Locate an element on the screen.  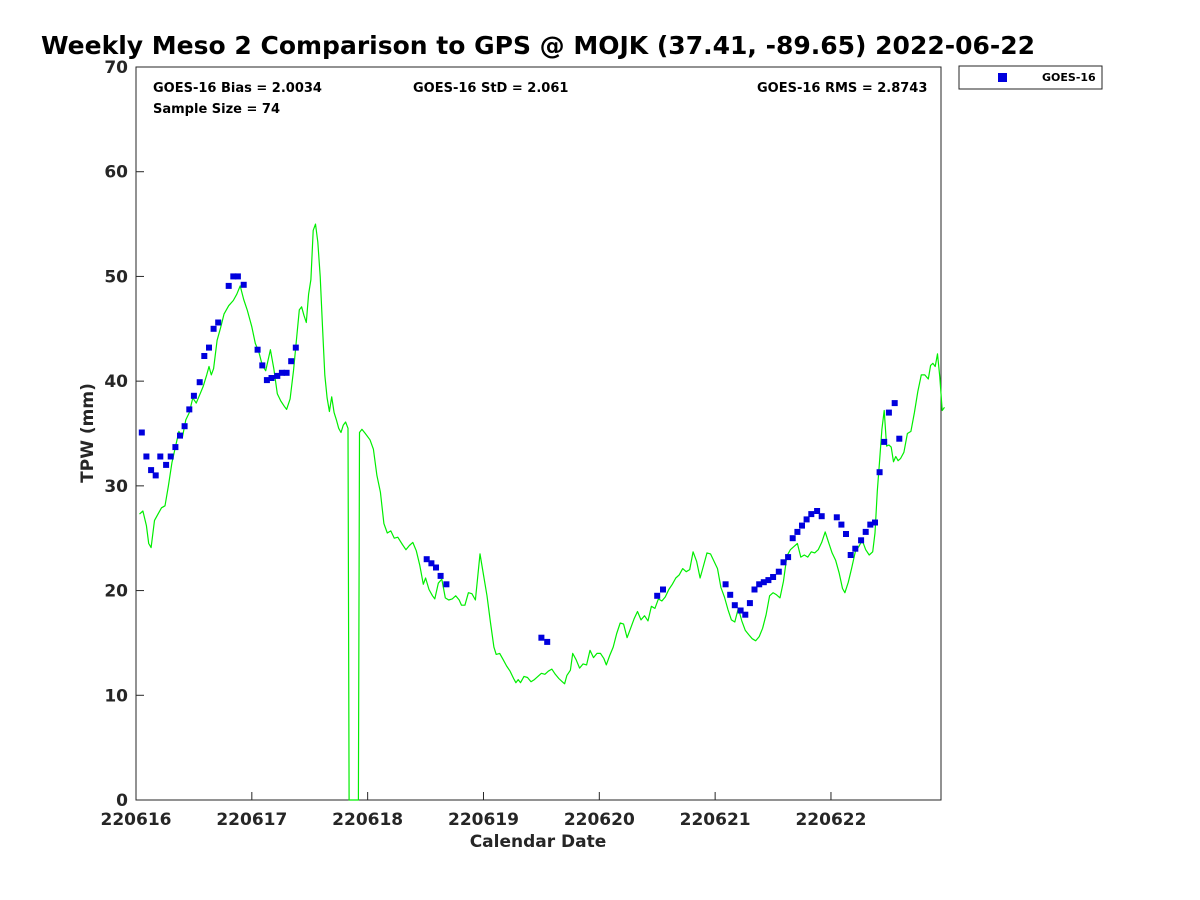
y-tick-label: 50 is located at coordinates (116, 277).